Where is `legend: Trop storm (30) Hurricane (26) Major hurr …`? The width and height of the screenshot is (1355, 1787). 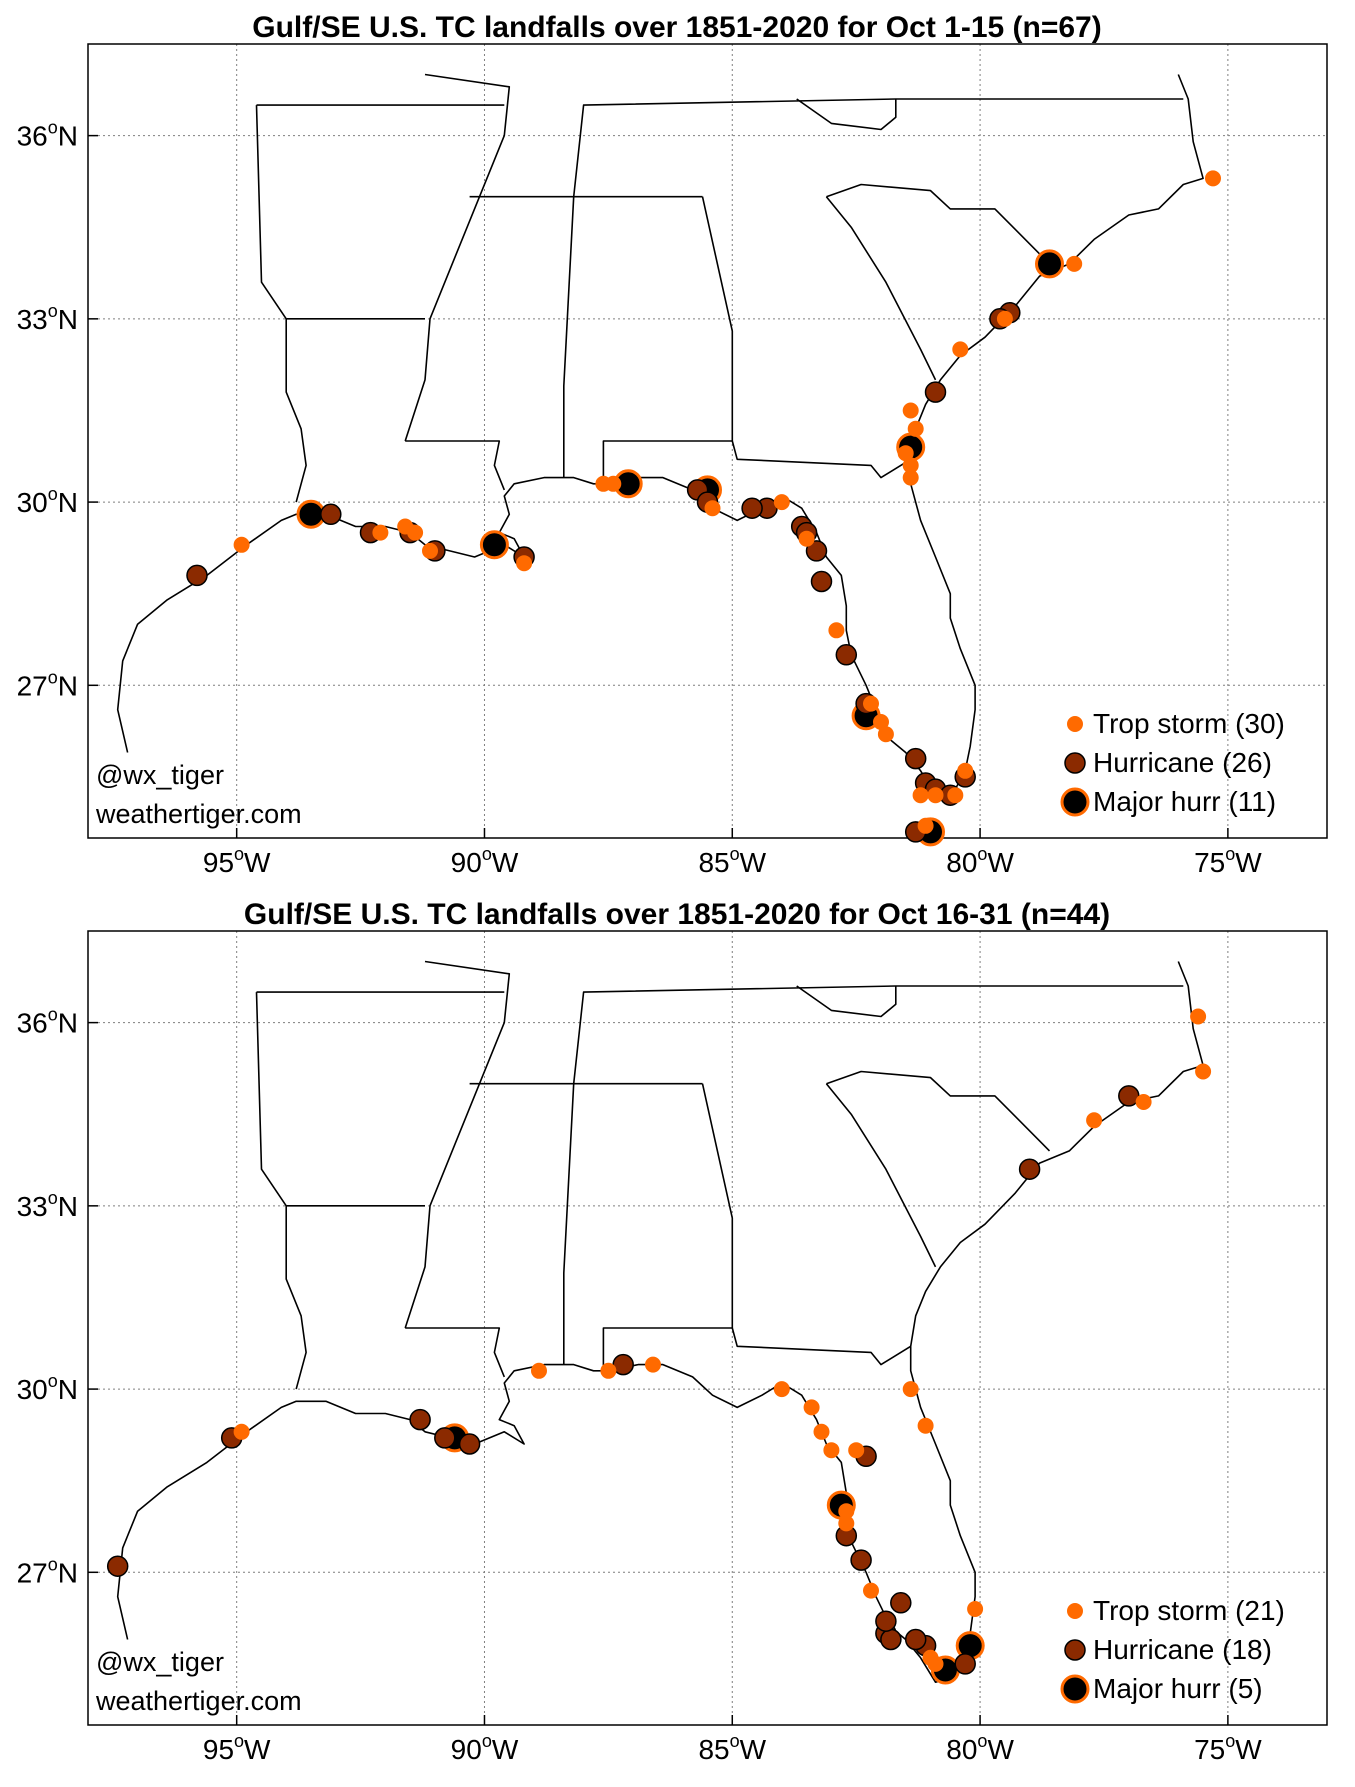 legend: Trop storm (30) Hurricane (26) Major hurr … is located at coordinates (1172, 762).